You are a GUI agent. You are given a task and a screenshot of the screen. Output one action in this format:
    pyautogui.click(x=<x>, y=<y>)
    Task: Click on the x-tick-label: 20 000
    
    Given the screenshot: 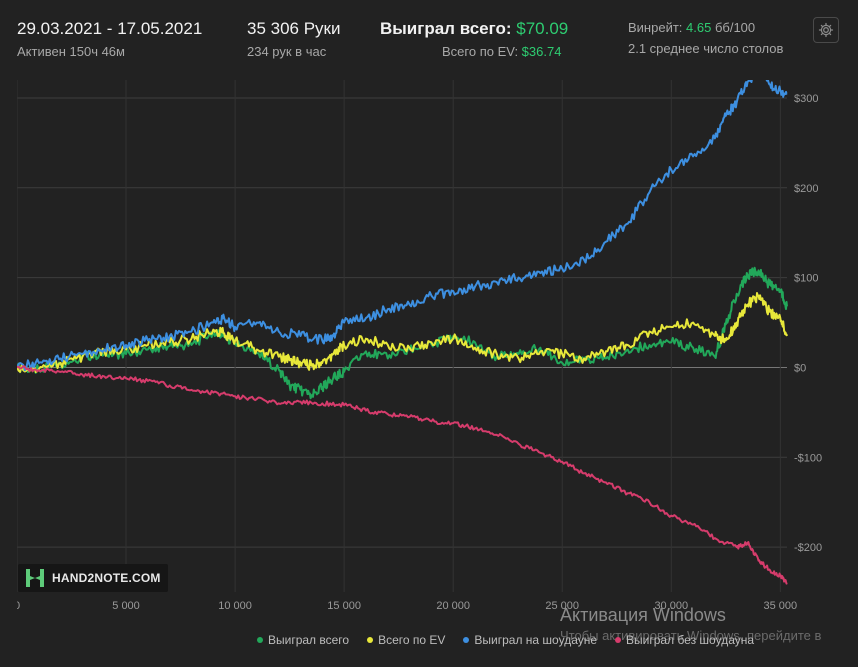 What is the action you would take?
    pyautogui.click(x=453, y=606)
    